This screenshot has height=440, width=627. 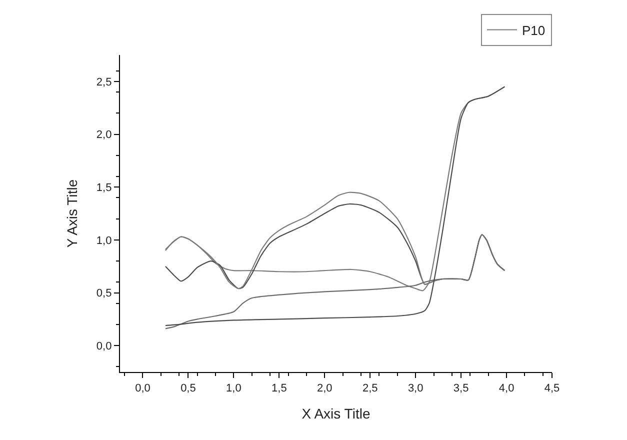 I want to click on x-tick-label: 1,5, so click(x=279, y=388).